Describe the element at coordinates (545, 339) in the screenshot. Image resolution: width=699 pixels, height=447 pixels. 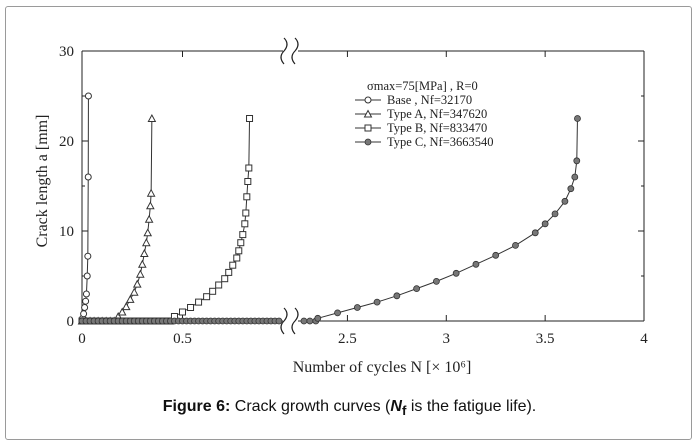
I see `x-tick-label: 3.5` at that location.